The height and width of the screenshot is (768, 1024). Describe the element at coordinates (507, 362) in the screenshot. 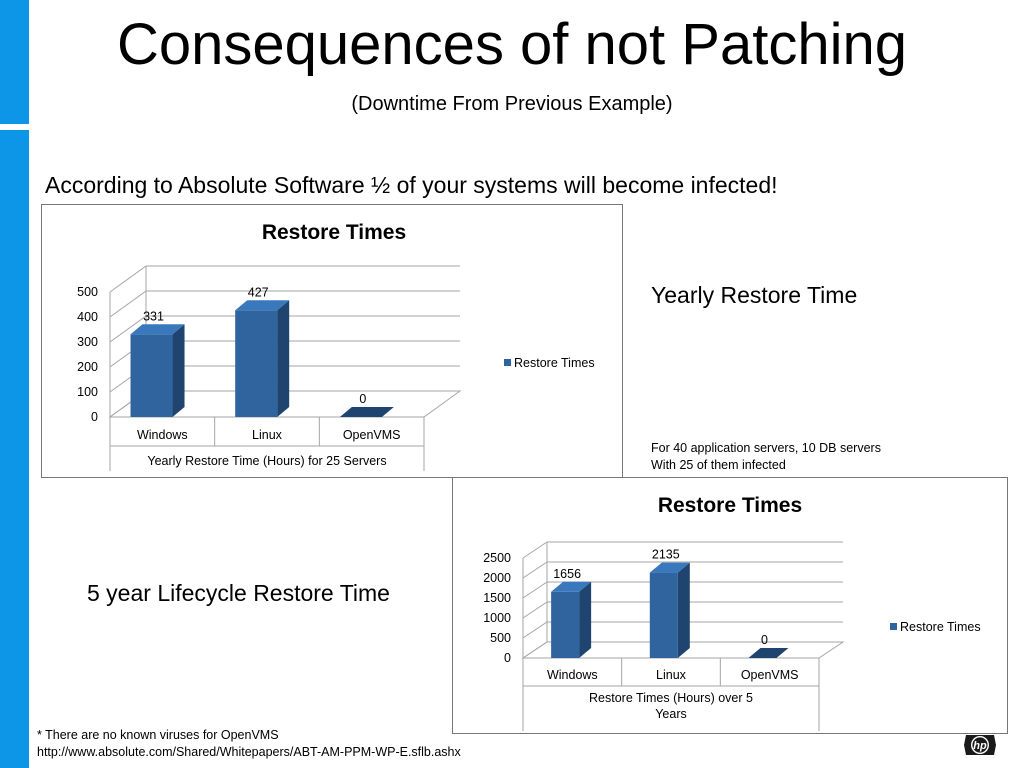

I see `yearly-chart-legend-swatch` at that location.